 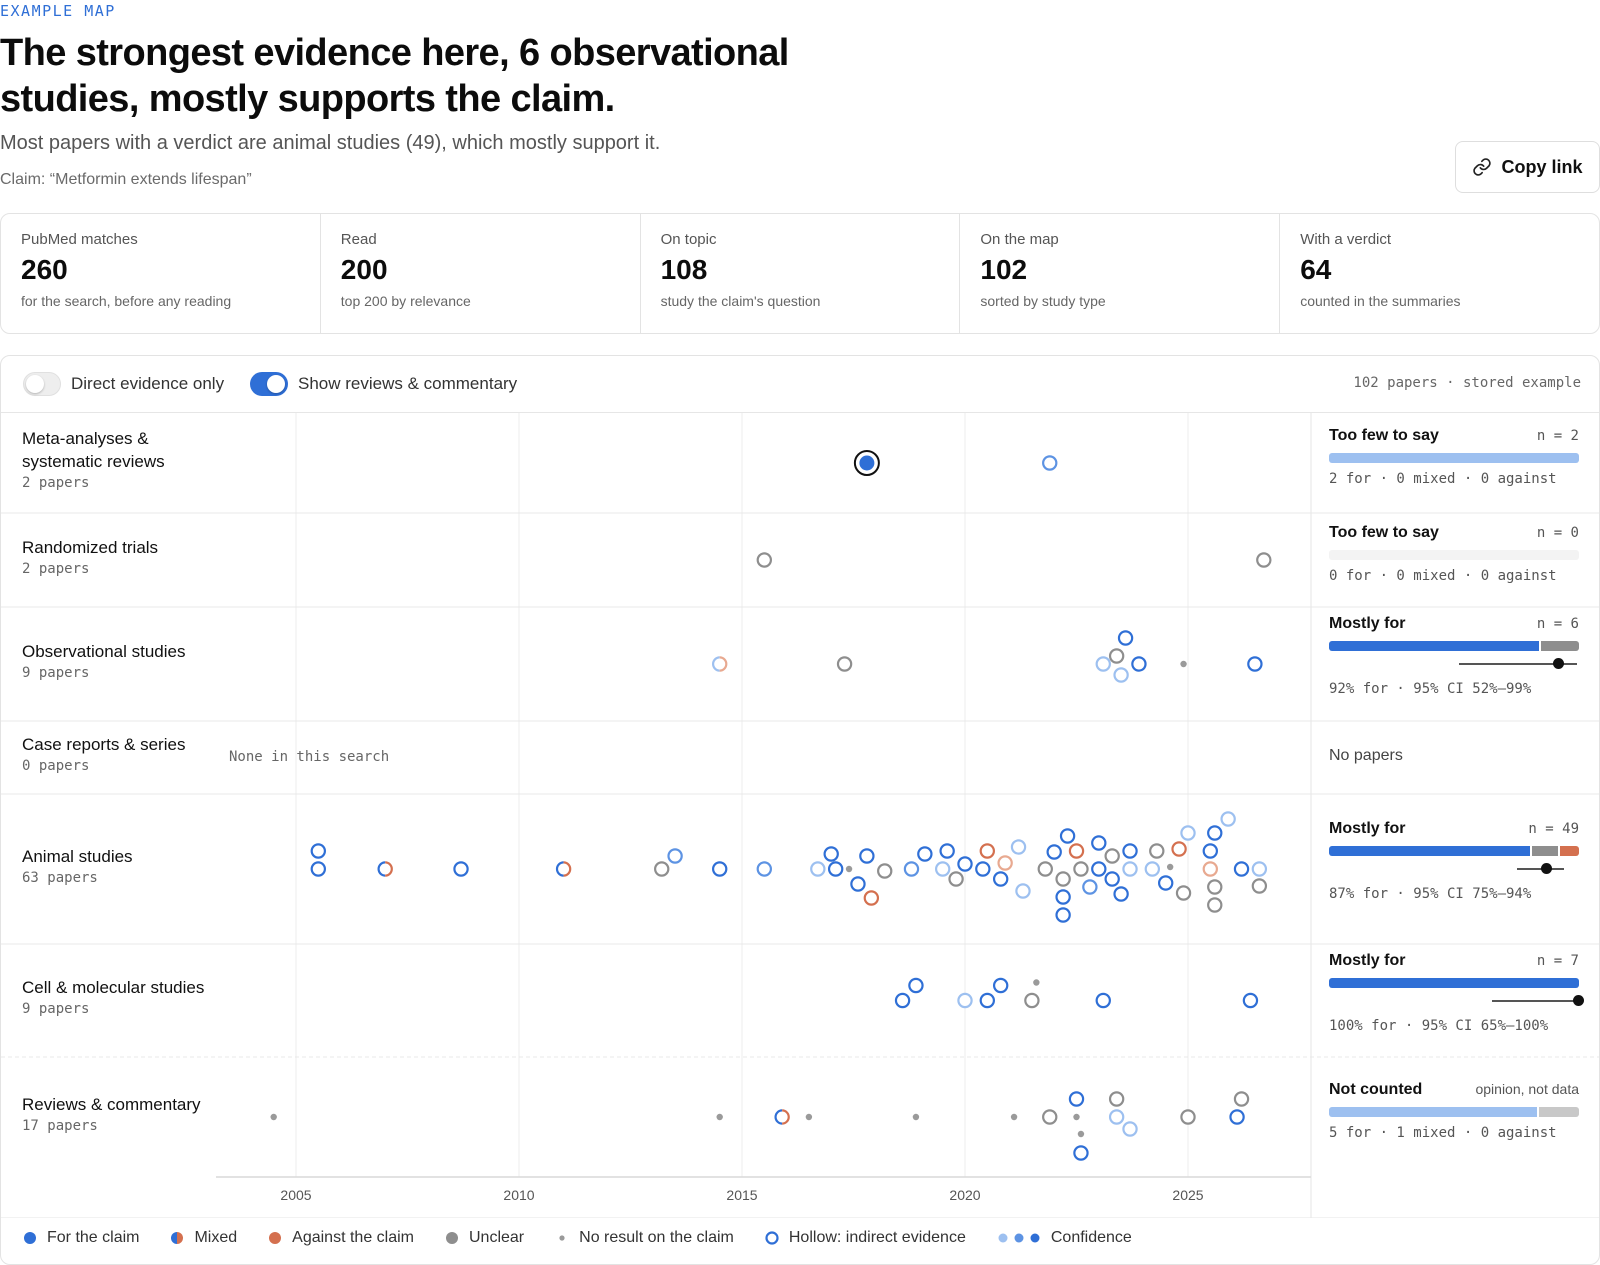 What do you see at coordinates (123, 384) in the screenshot?
I see `direct-evidence-toggle: Direct evidence only` at bounding box center [123, 384].